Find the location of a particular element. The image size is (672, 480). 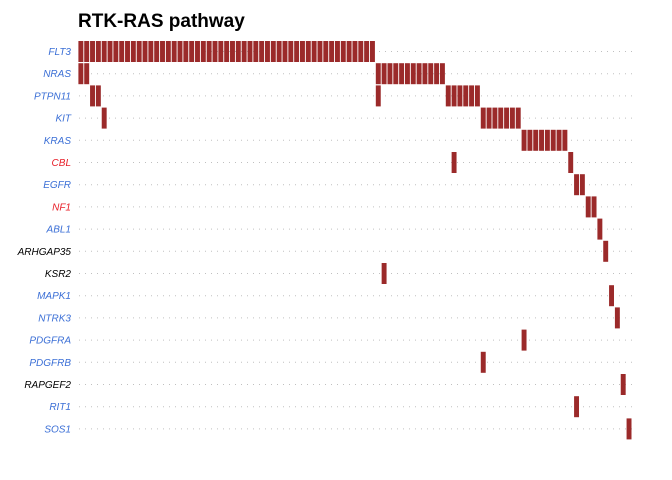

gene-label-nras: NRAS is located at coordinates (57, 74).